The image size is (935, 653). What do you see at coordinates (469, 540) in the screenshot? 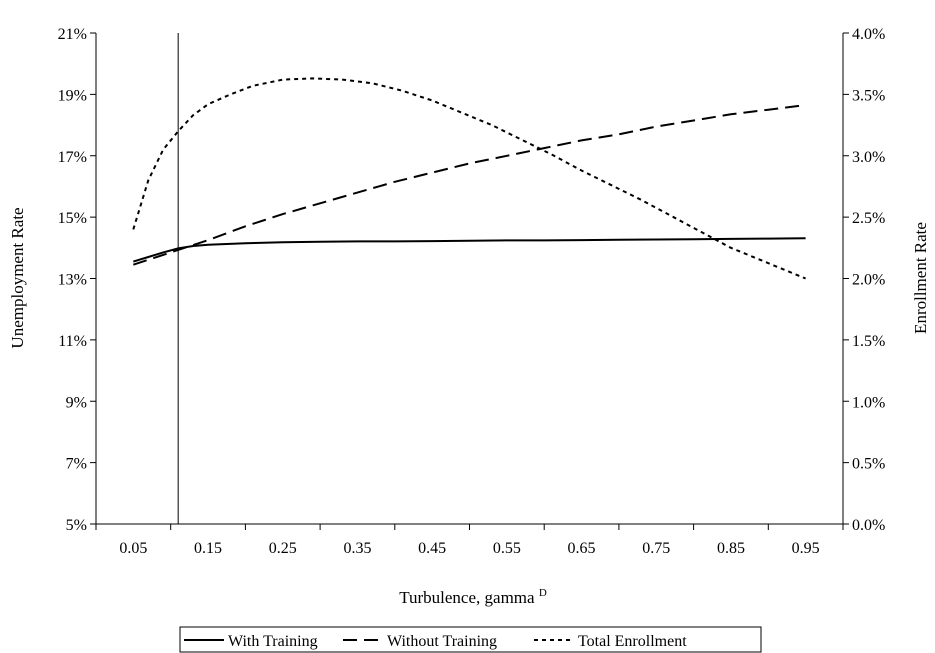
I see `x-axis-ticks: 0.05 0.15 0.25 0.35 0.45 0.55 0.65 0.75 0.85 0.95` at bounding box center [469, 540].